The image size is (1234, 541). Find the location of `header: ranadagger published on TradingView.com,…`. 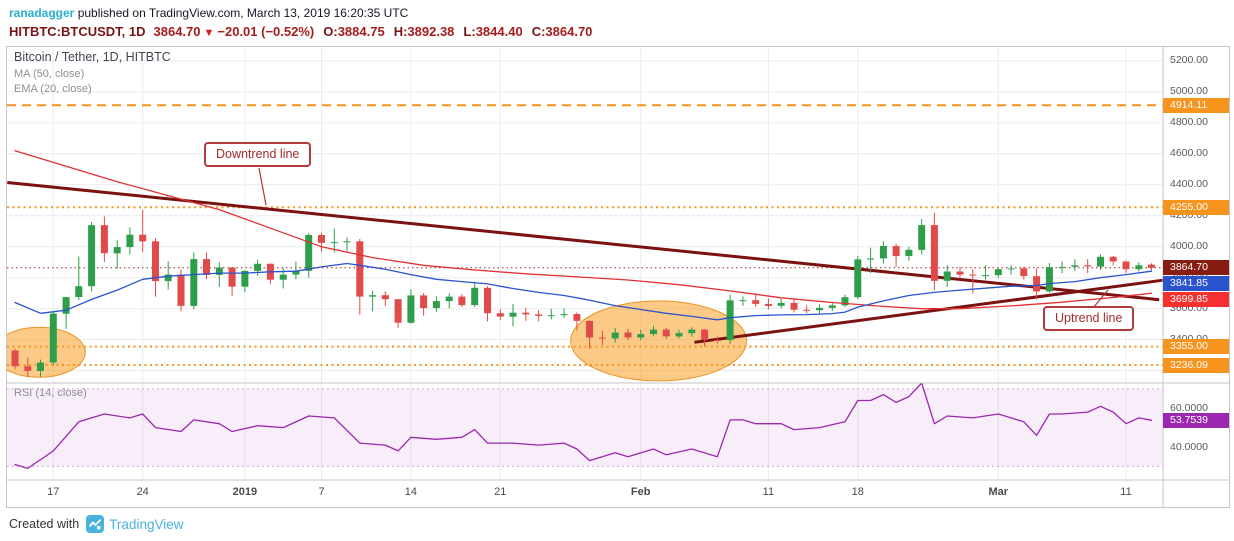

header: ranadagger published on TradingView.com,… is located at coordinates (300, 22).